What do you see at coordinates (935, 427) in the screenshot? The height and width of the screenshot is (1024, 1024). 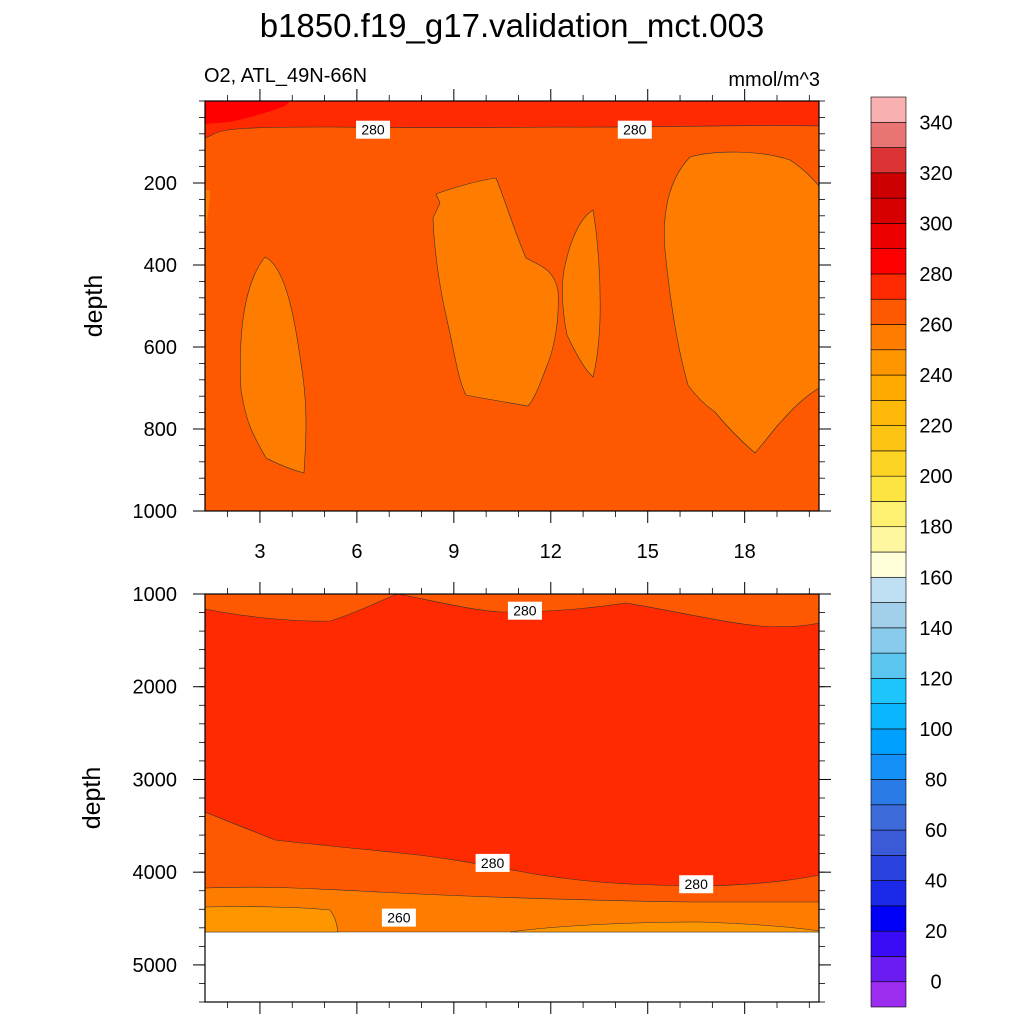 I see `colorbar-tick-label: 220` at bounding box center [935, 427].